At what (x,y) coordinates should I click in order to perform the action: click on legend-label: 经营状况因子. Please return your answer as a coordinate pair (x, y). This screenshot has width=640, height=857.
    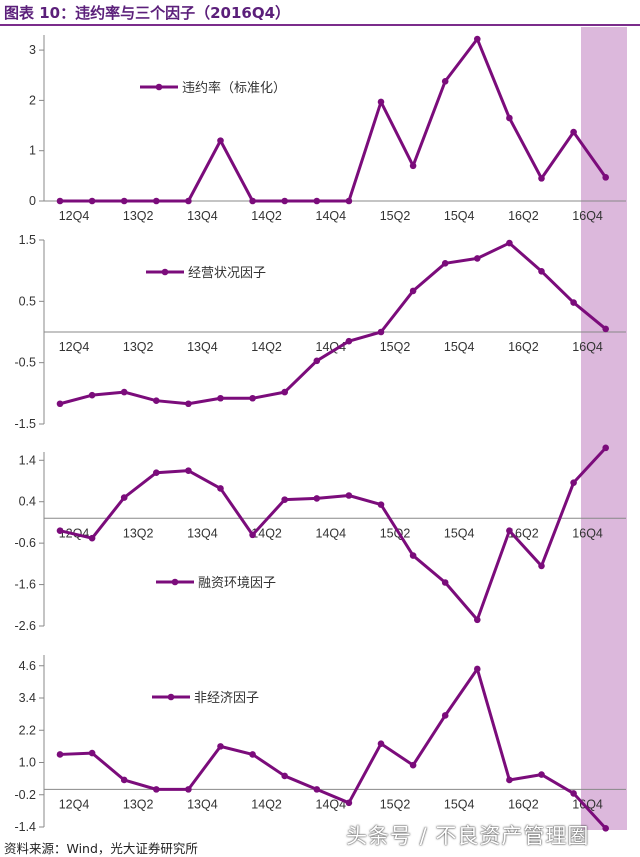
    Looking at the image, I should click on (227, 273).